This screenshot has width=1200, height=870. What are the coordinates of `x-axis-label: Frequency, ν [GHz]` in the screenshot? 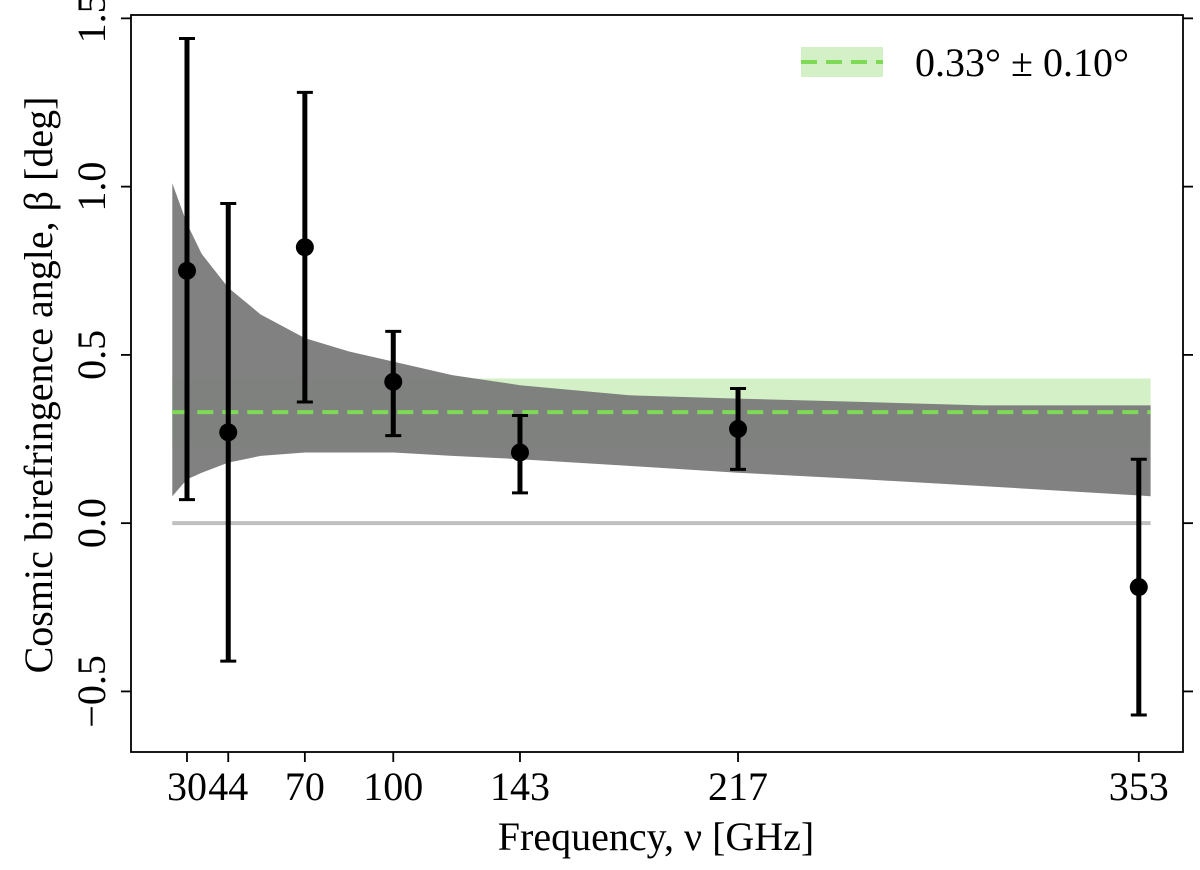 It's located at (656, 836).